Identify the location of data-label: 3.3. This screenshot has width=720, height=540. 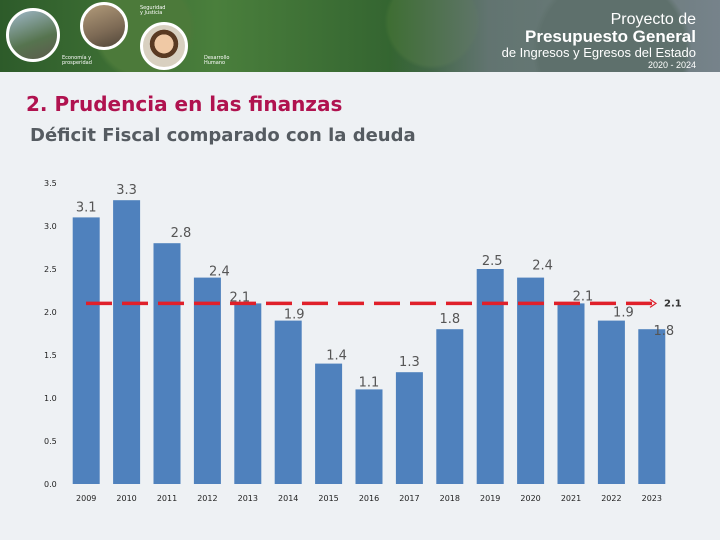
(126, 190).